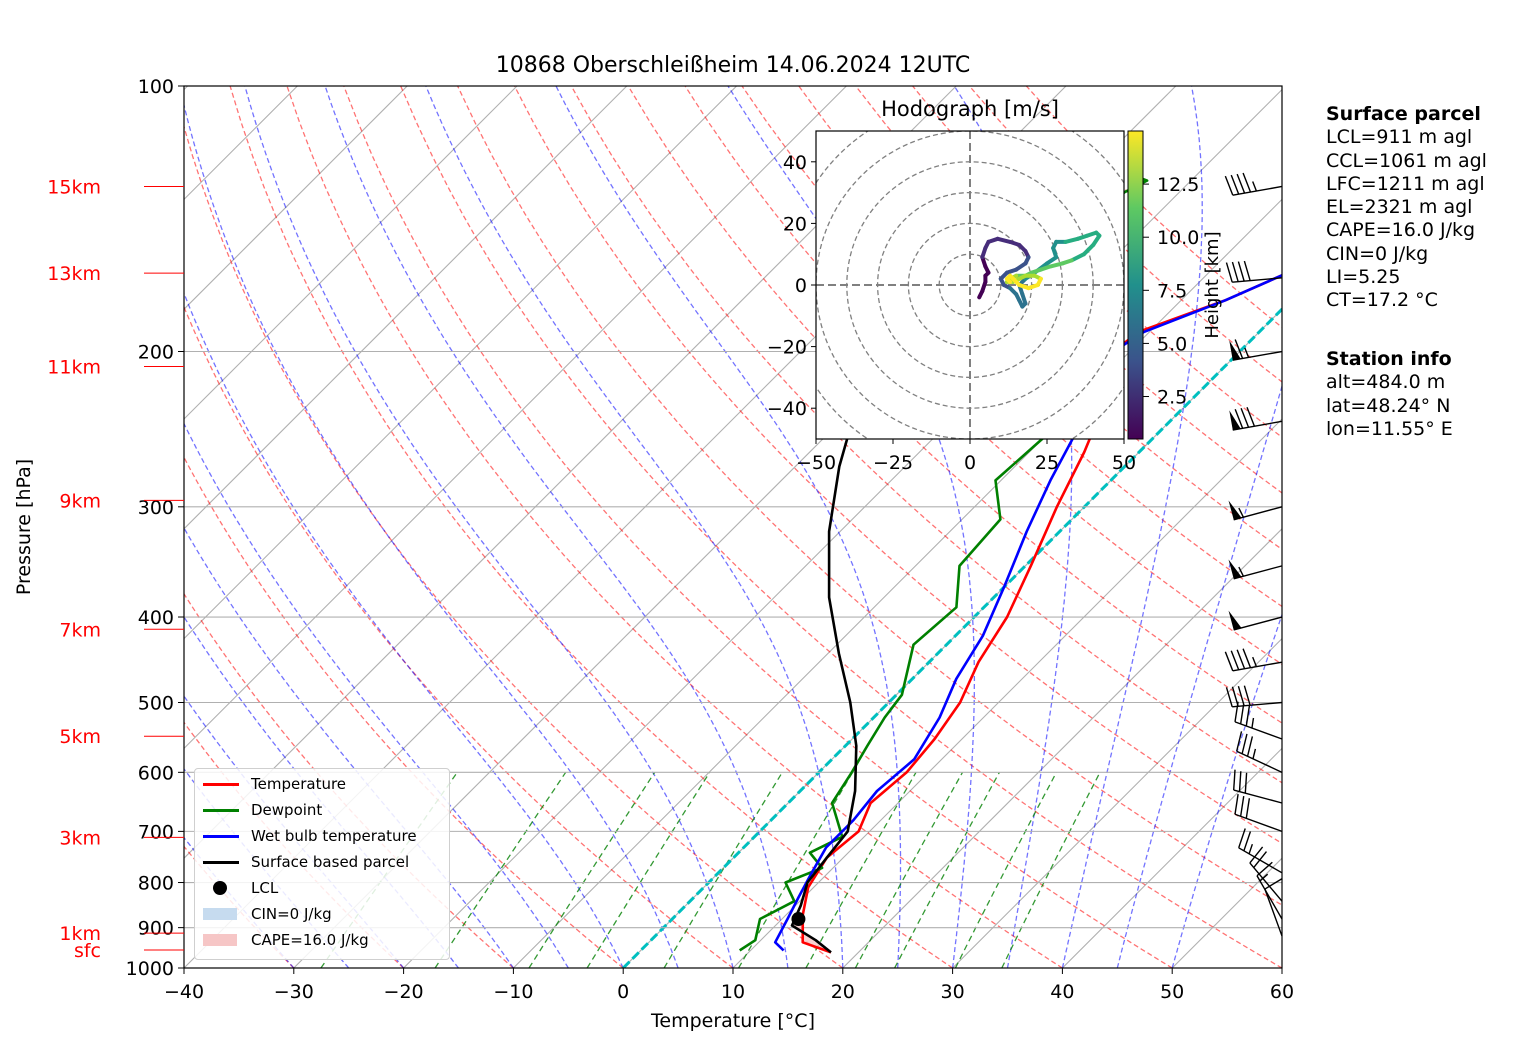 This screenshot has width=1517, height=1054. I want to click on station-line: lat=48.24° N, so click(1388, 405).